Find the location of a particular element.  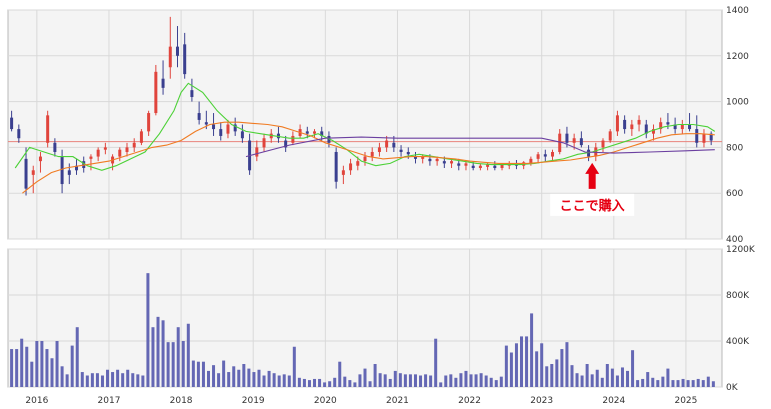

x-tick-label: 2023 is located at coordinates (541, 401).